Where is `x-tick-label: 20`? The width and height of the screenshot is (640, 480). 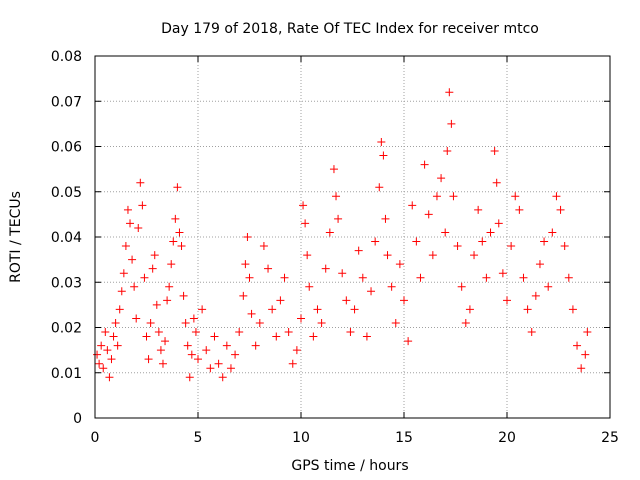
x-tick-label: 20 is located at coordinates (507, 438).